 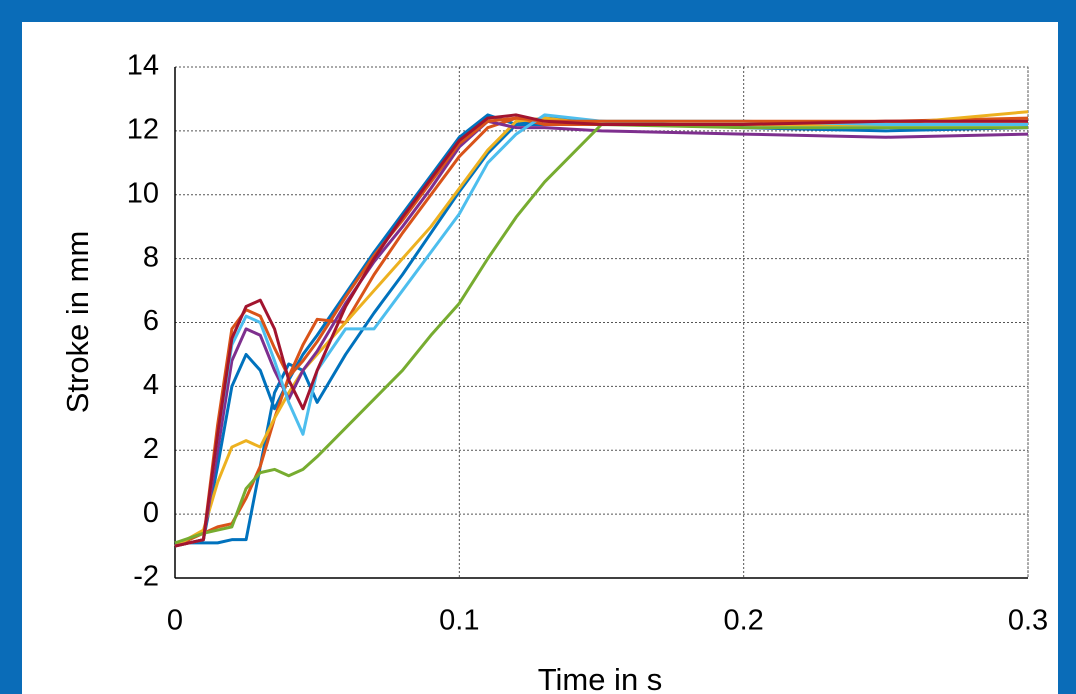 I want to click on y-tick-label: 10, so click(x=143, y=193).